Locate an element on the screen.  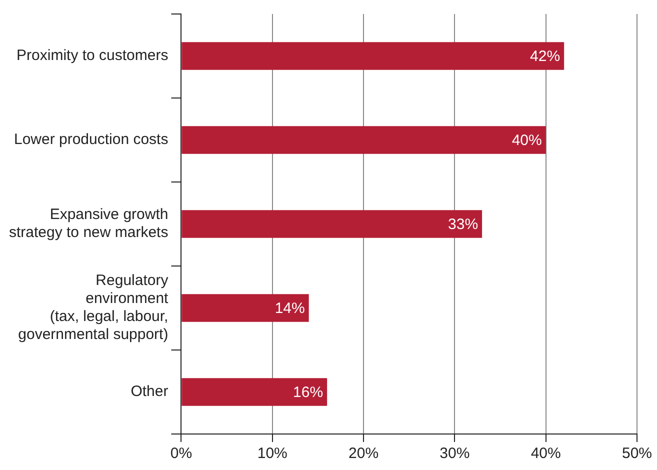
x-tick-label: 0% is located at coordinates (181, 453).